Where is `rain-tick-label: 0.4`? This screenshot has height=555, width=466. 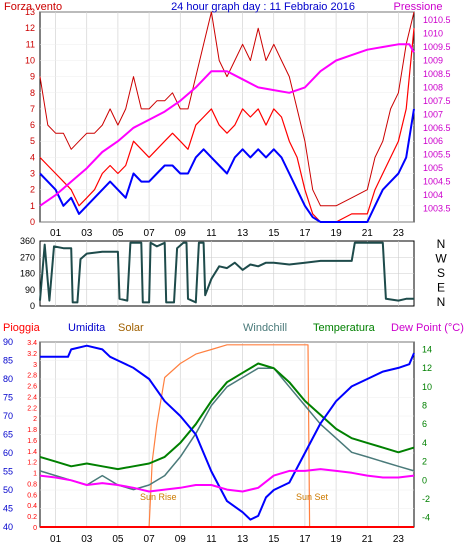
rain-tick-label: 0.4 is located at coordinates (32, 506).